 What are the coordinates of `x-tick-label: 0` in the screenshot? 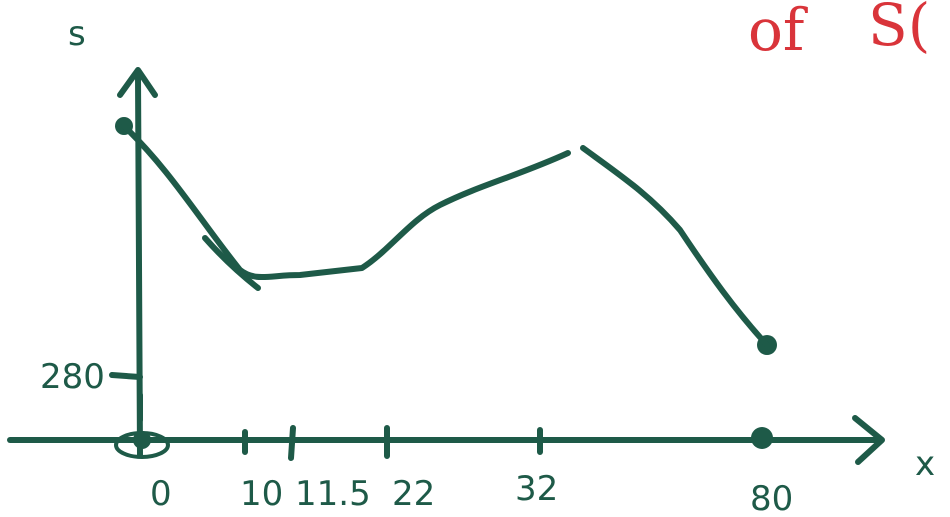 It's located at (161, 494).